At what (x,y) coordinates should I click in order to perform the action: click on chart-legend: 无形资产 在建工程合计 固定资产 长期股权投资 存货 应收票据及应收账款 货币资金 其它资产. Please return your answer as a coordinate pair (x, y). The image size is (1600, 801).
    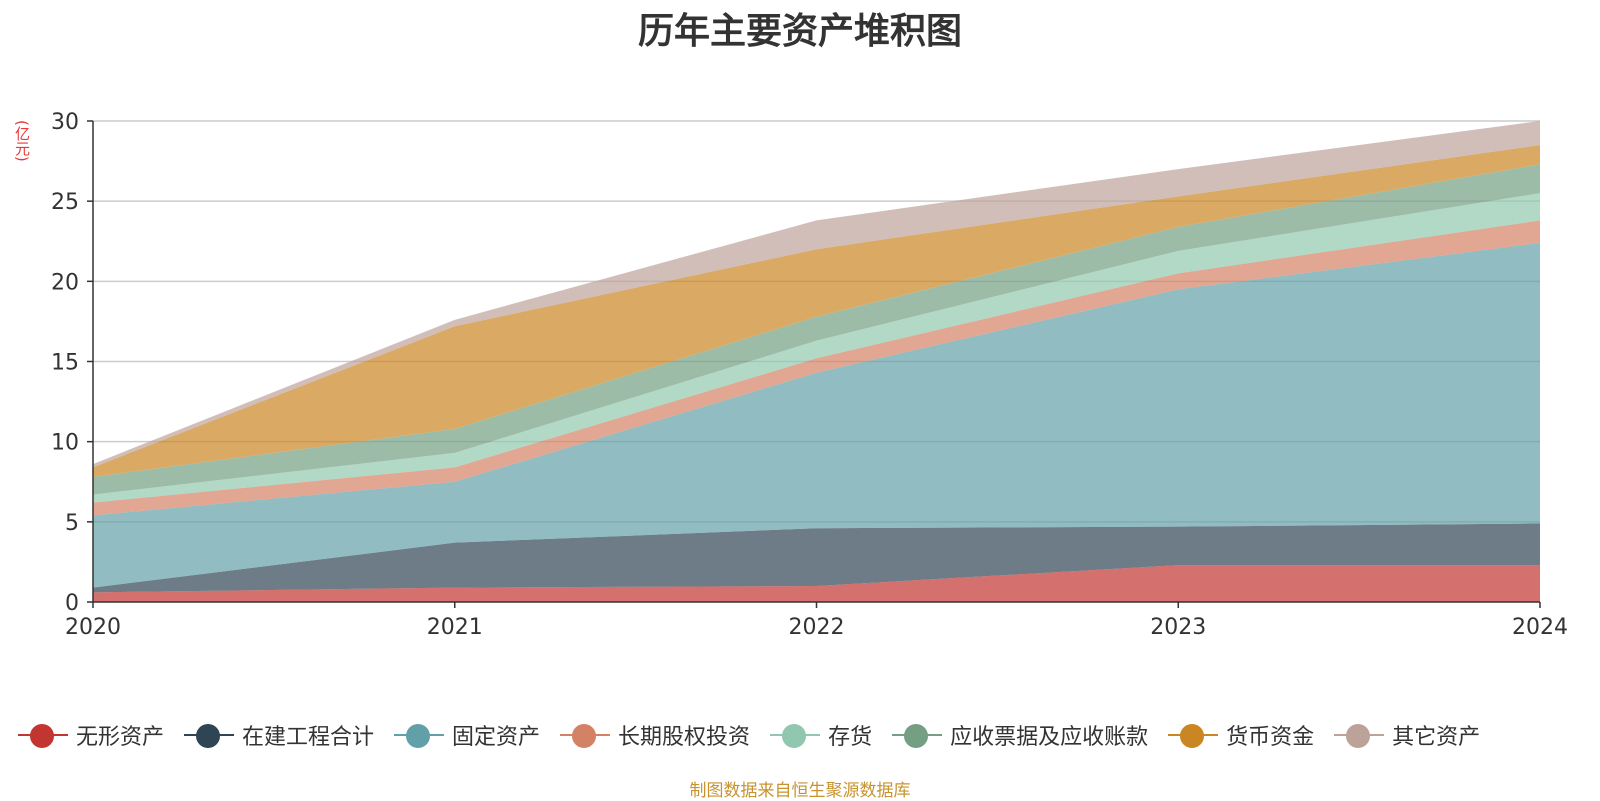
    Looking at the image, I should click on (808, 735).